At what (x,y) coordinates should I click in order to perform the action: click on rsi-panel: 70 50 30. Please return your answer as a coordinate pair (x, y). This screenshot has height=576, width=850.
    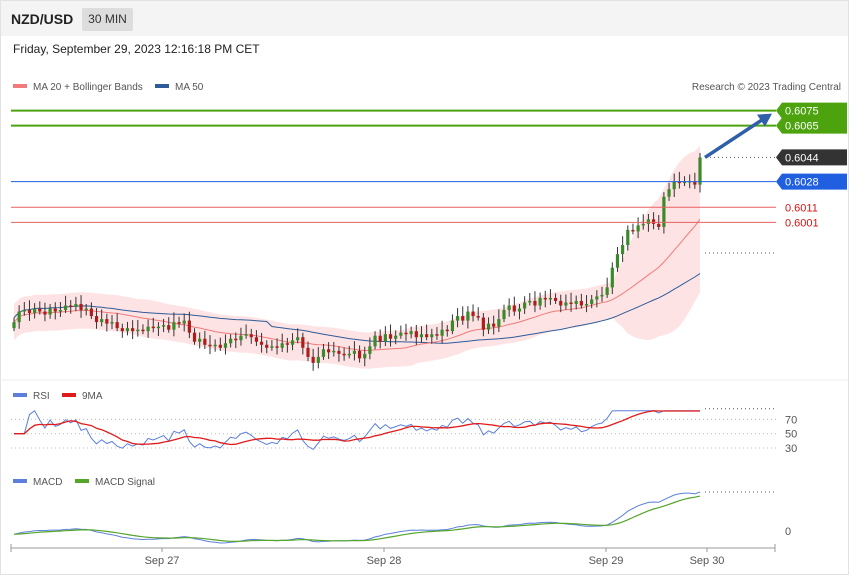
    Looking at the image, I should click on (404, 431).